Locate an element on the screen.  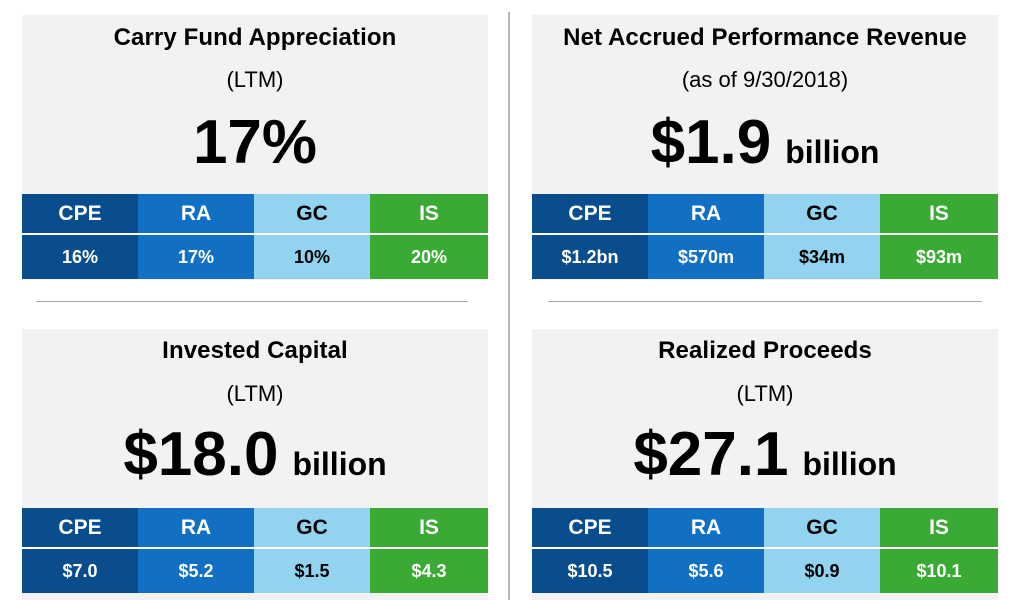
segment-value-gc: $1.5 is located at coordinates (312, 571).